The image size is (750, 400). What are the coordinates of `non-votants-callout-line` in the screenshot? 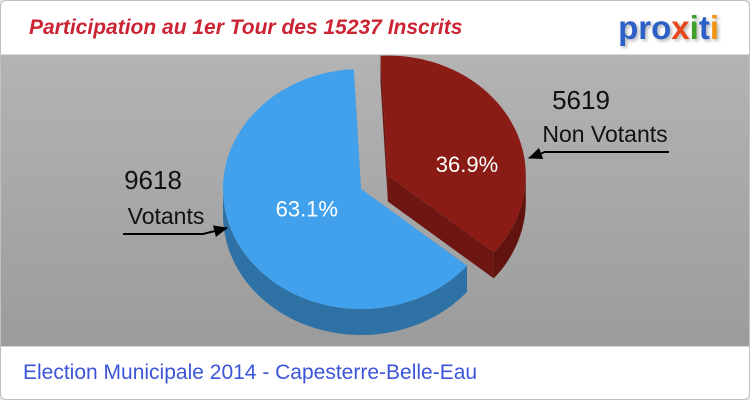 It's located at (598, 153).